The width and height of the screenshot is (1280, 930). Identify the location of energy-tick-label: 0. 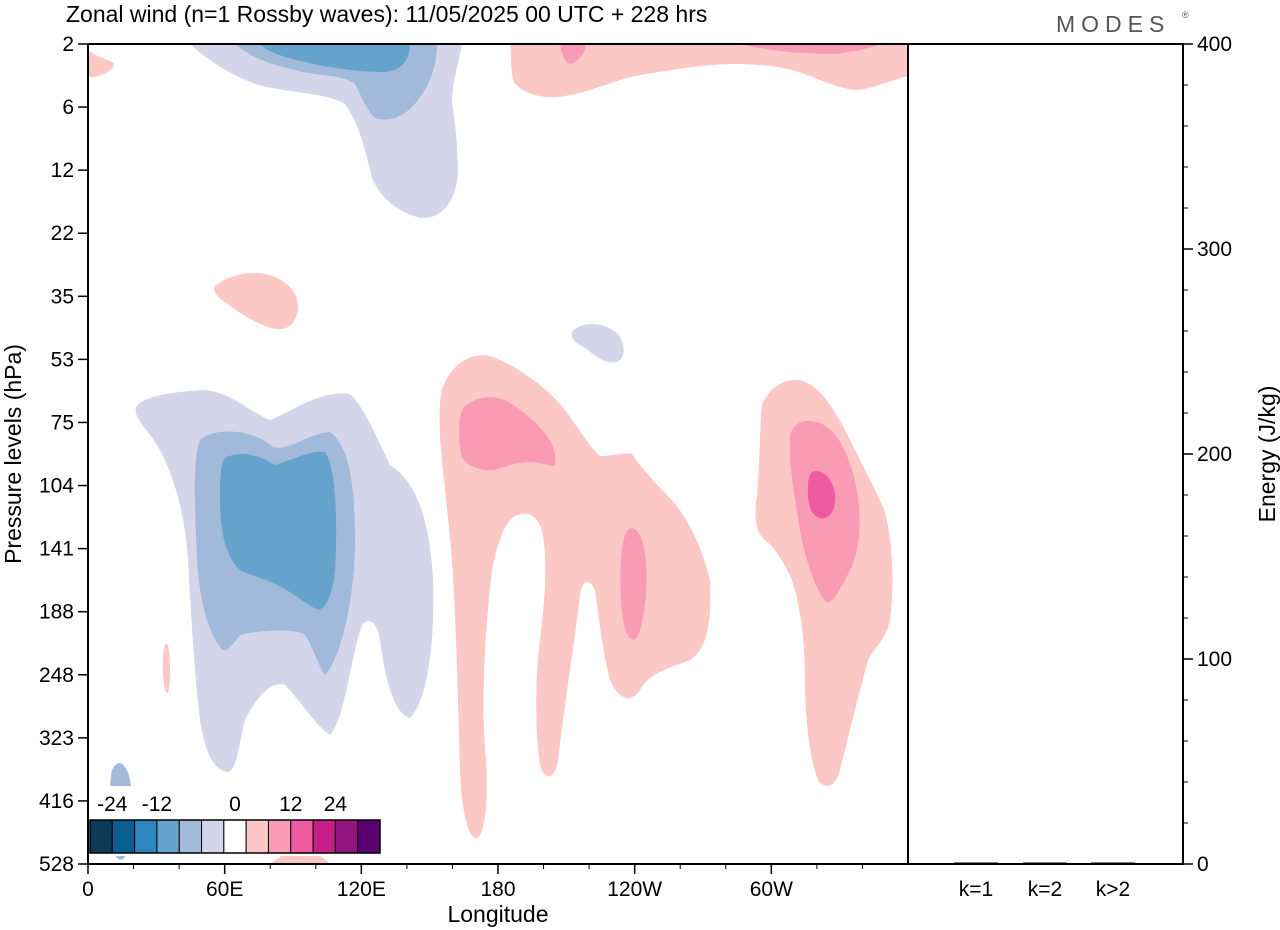
(1203, 864).